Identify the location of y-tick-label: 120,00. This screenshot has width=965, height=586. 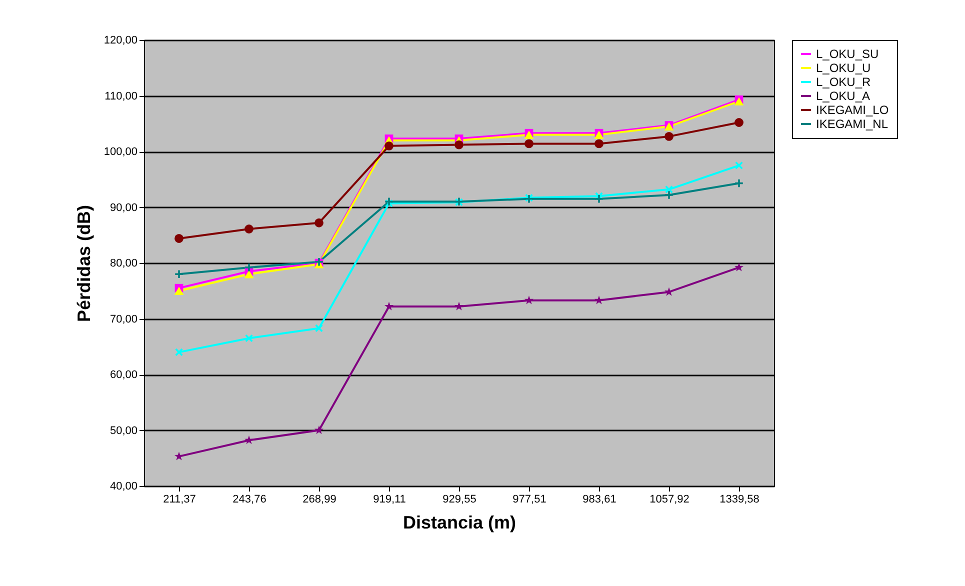
(121, 40).